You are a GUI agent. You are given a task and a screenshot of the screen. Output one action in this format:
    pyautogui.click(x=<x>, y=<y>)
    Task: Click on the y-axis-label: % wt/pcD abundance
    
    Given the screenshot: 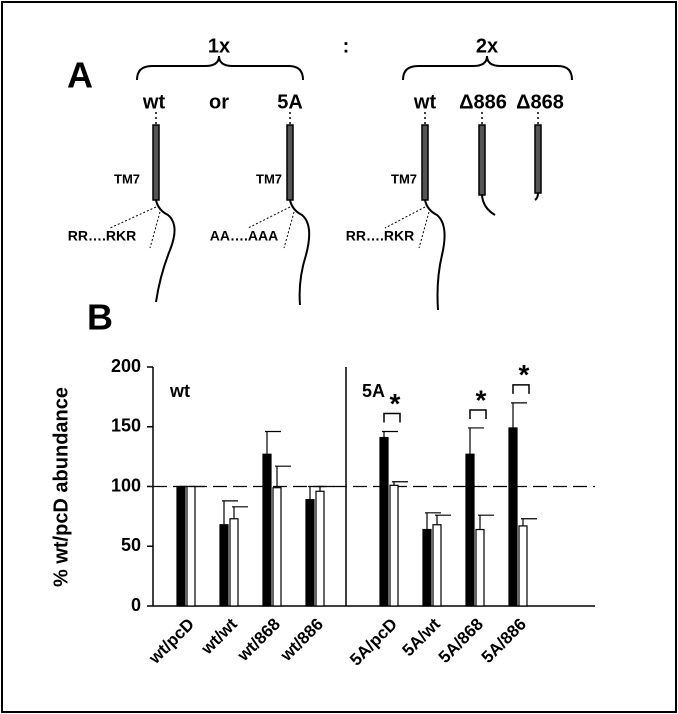 What is the action you would take?
    pyautogui.click(x=61, y=487)
    